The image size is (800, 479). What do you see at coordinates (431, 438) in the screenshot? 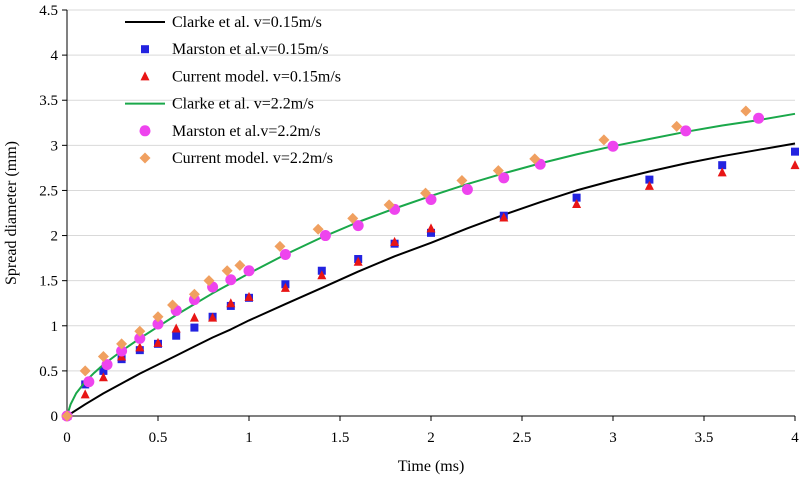
I see `x-tick-label: 2` at bounding box center [431, 438].